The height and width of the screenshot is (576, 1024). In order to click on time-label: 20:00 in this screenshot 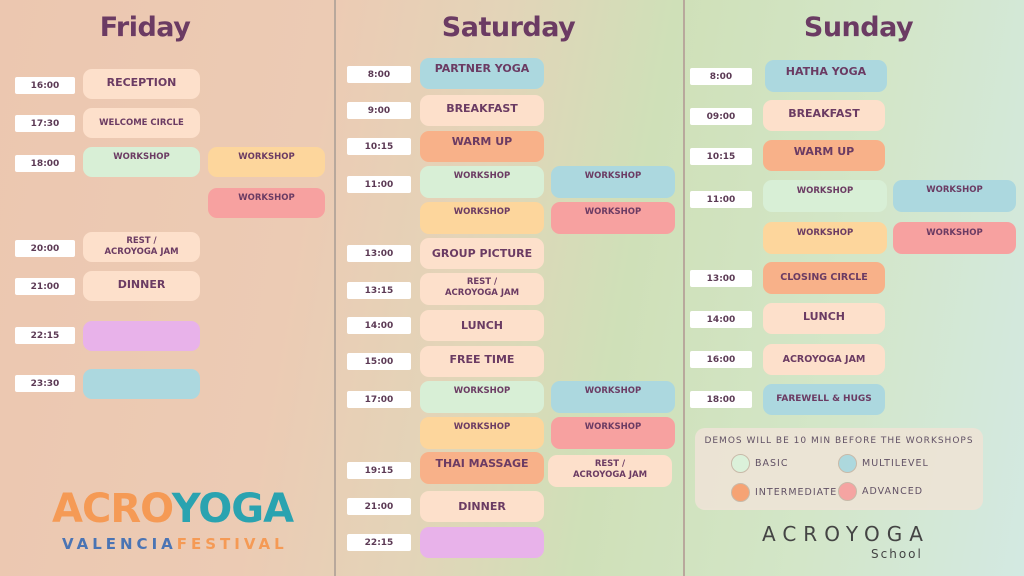, I will do `click(45, 248)`.